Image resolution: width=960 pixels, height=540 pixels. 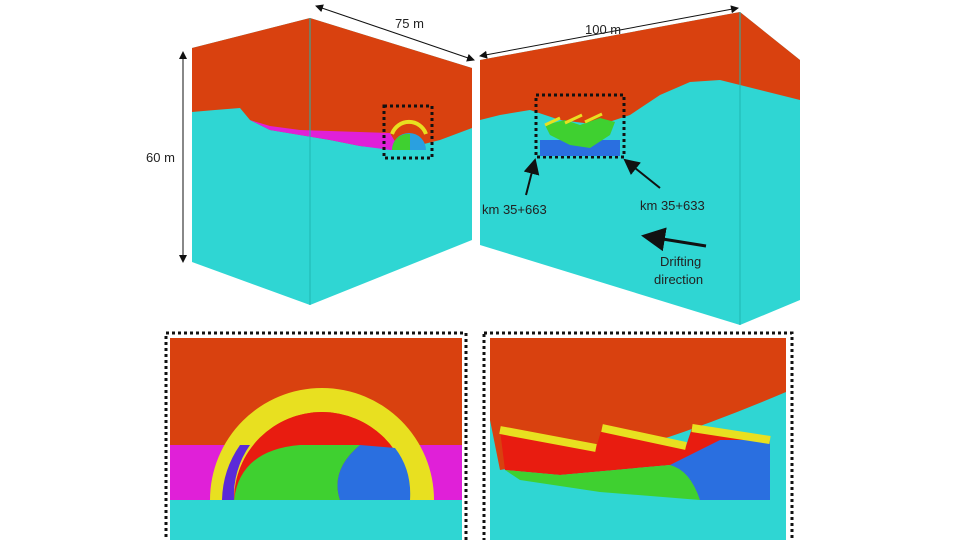 What do you see at coordinates (603, 29) in the screenshot?
I see `dimension-label: 100 m` at bounding box center [603, 29].